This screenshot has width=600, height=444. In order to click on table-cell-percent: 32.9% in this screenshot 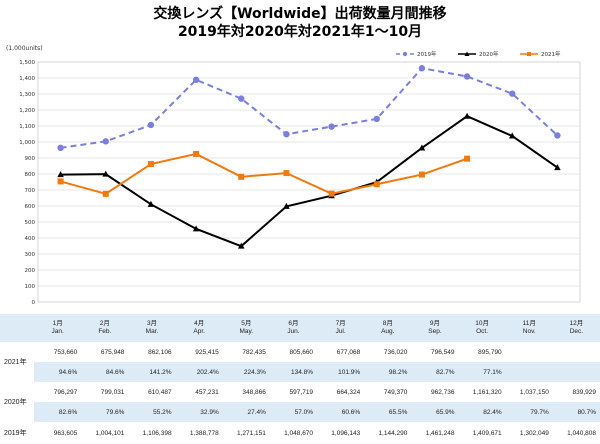, I will do `click(199, 412)`.